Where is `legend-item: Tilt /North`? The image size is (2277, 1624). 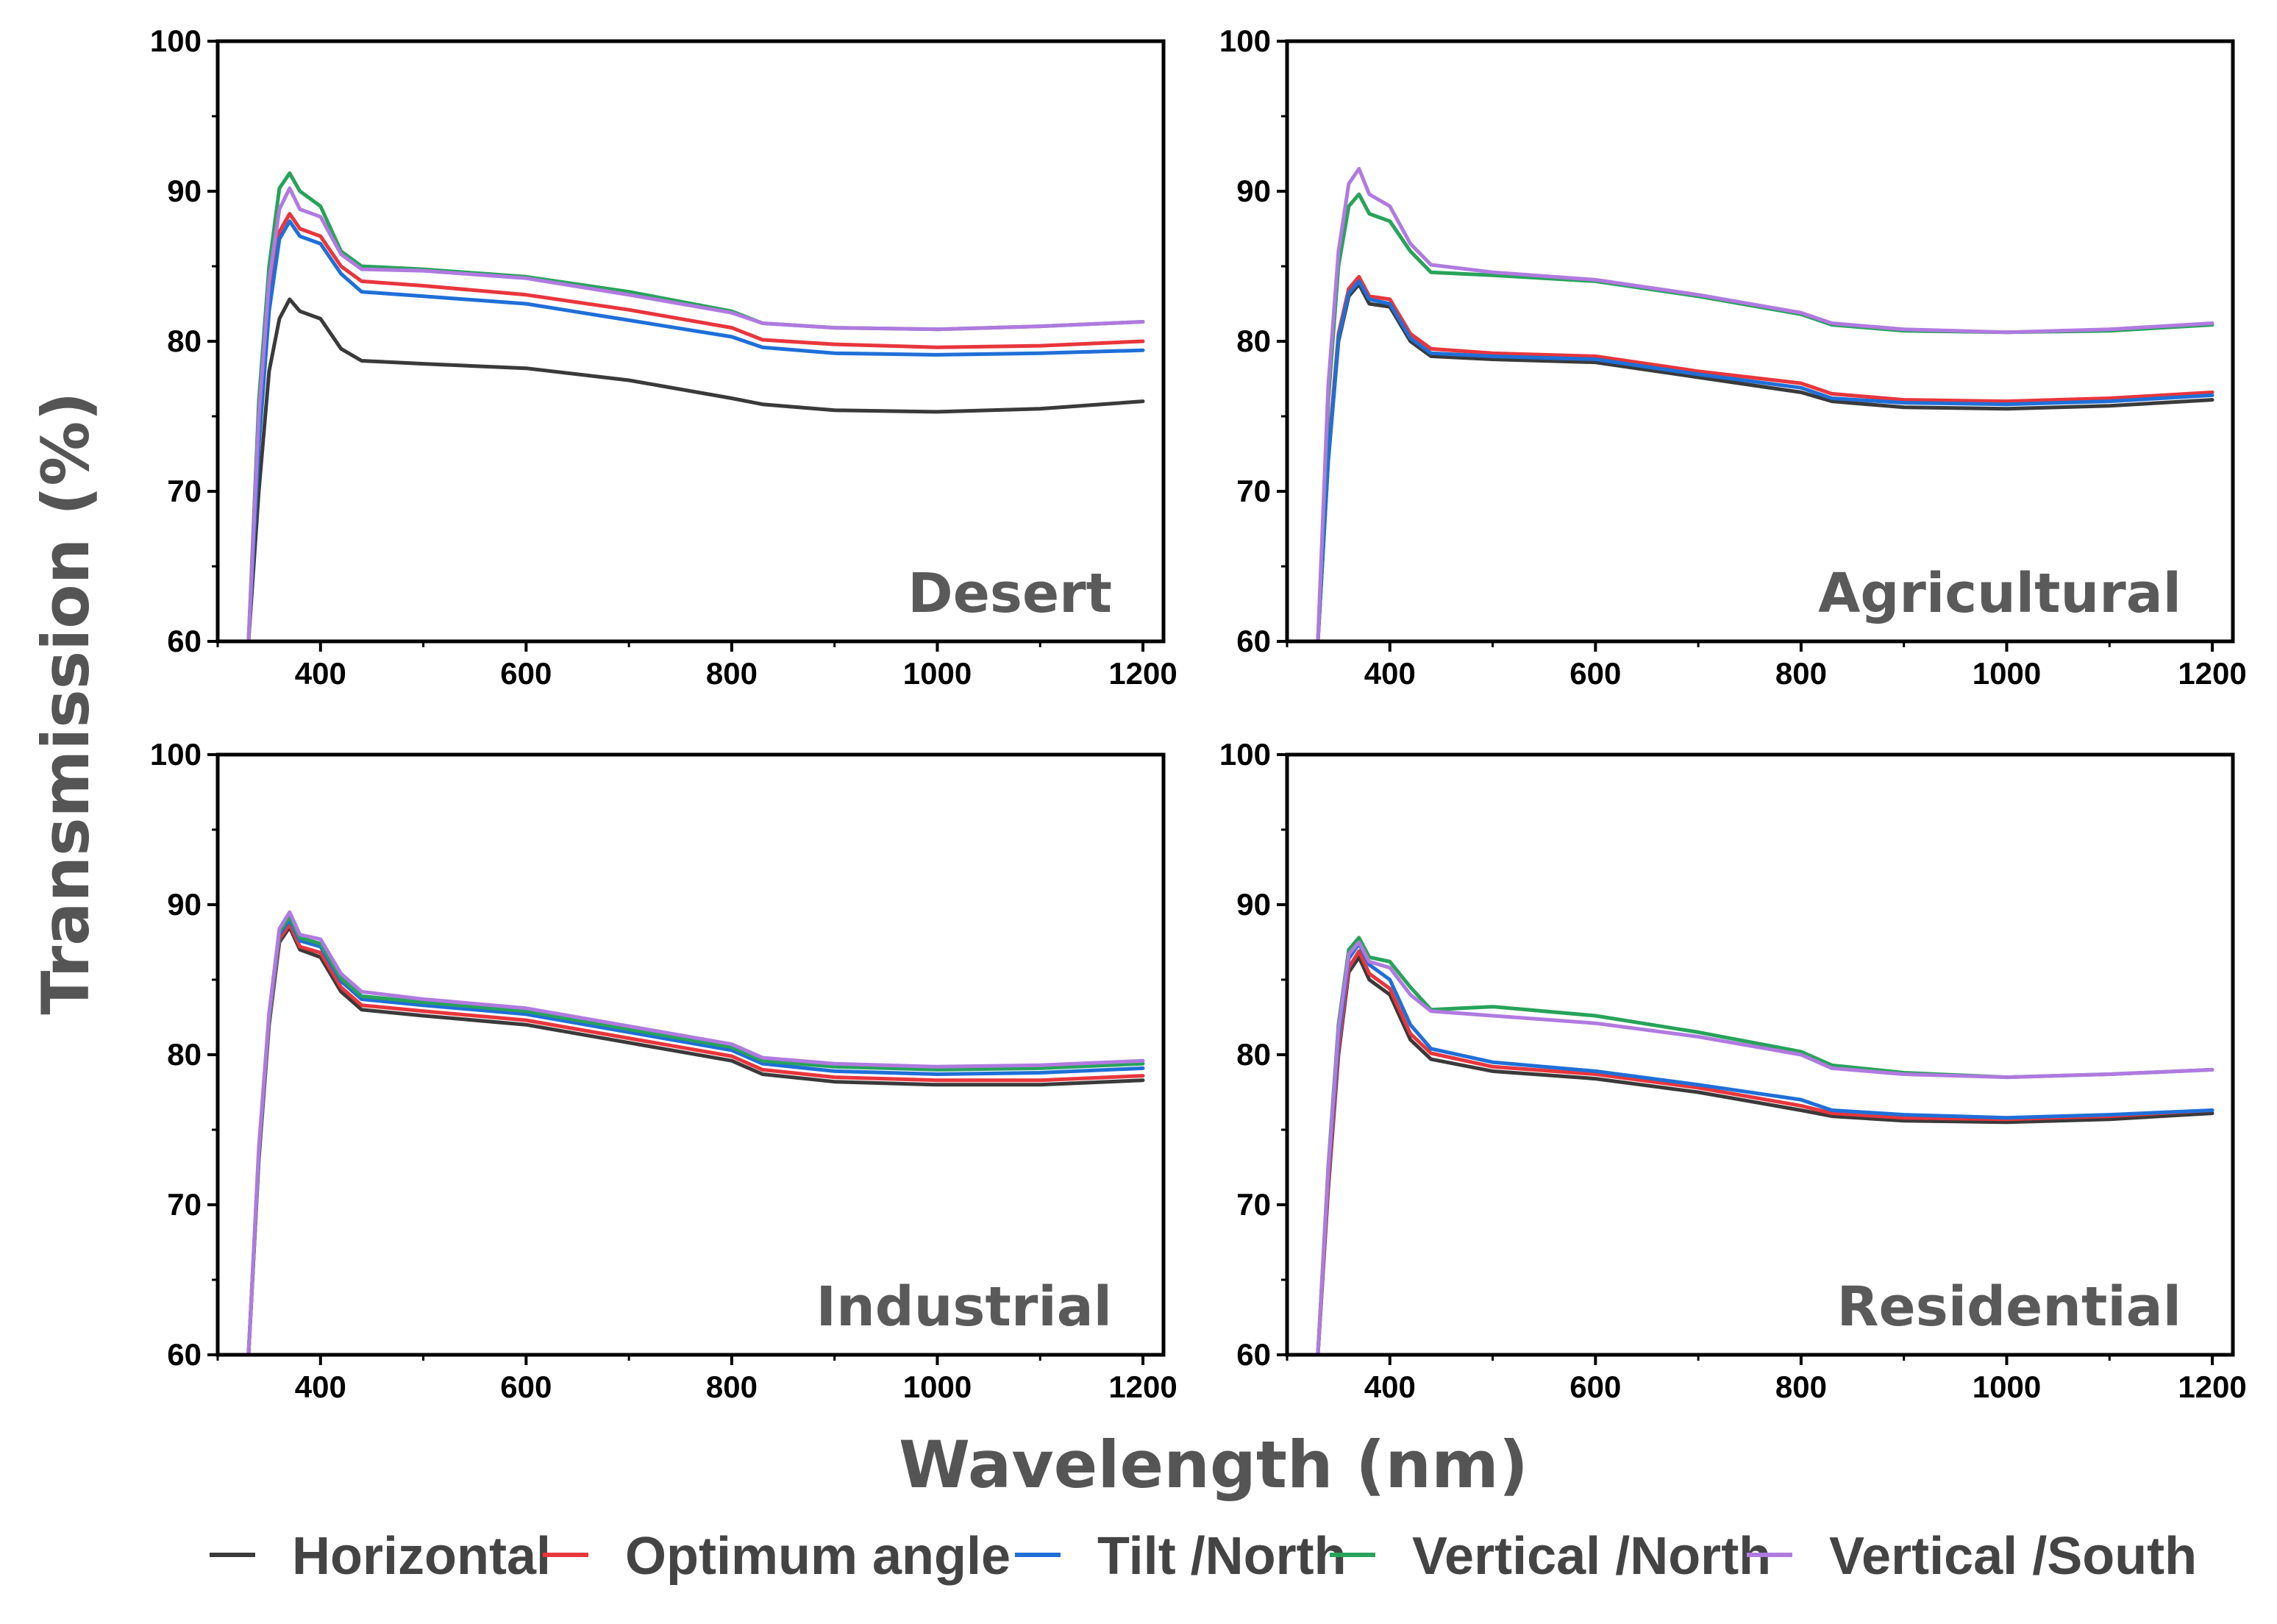 legend-item: Tilt /North is located at coordinates (1181, 1556).